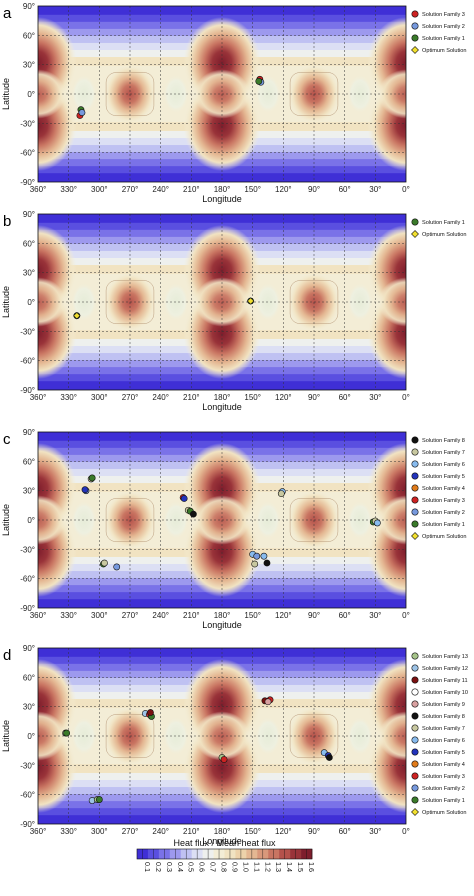 This screenshot has width=474, height=896. What do you see at coordinates (314, 397) in the screenshot?
I see `x-tick-label: 90°` at bounding box center [314, 397].